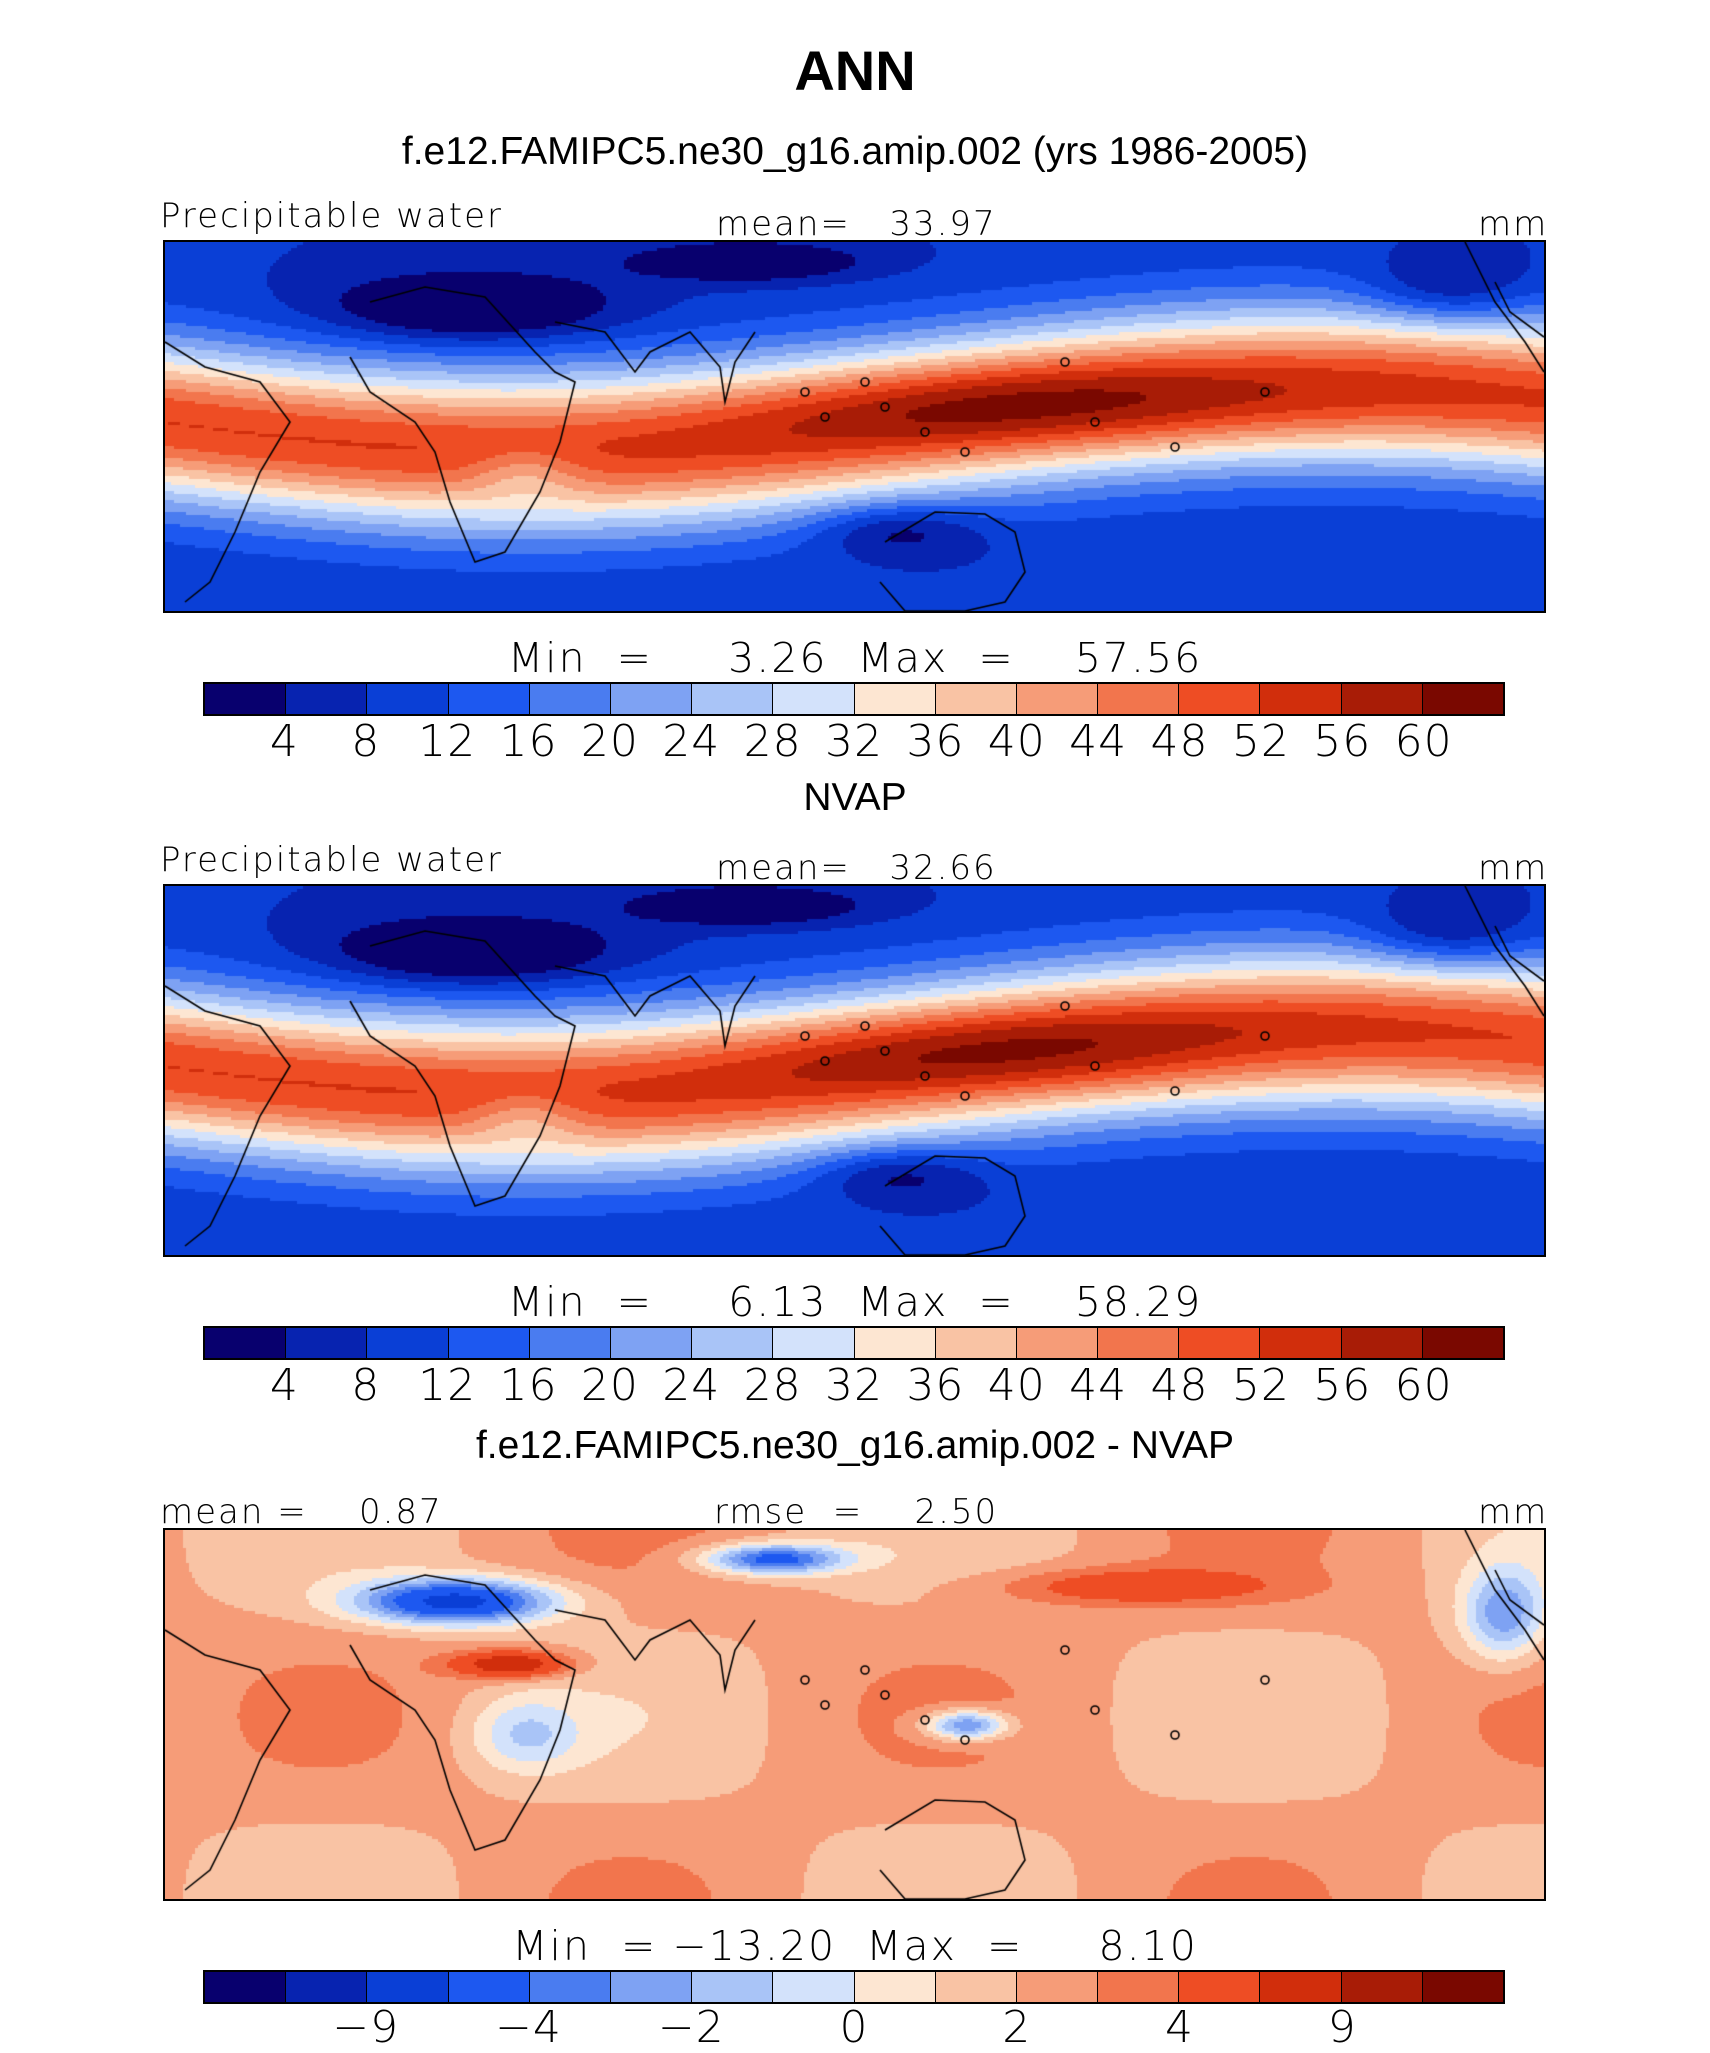 The width and height of the screenshot is (1710, 2053). Describe the element at coordinates (1016, 1385) in the screenshot. I see `colorbar-tick-label: 40` at that location.